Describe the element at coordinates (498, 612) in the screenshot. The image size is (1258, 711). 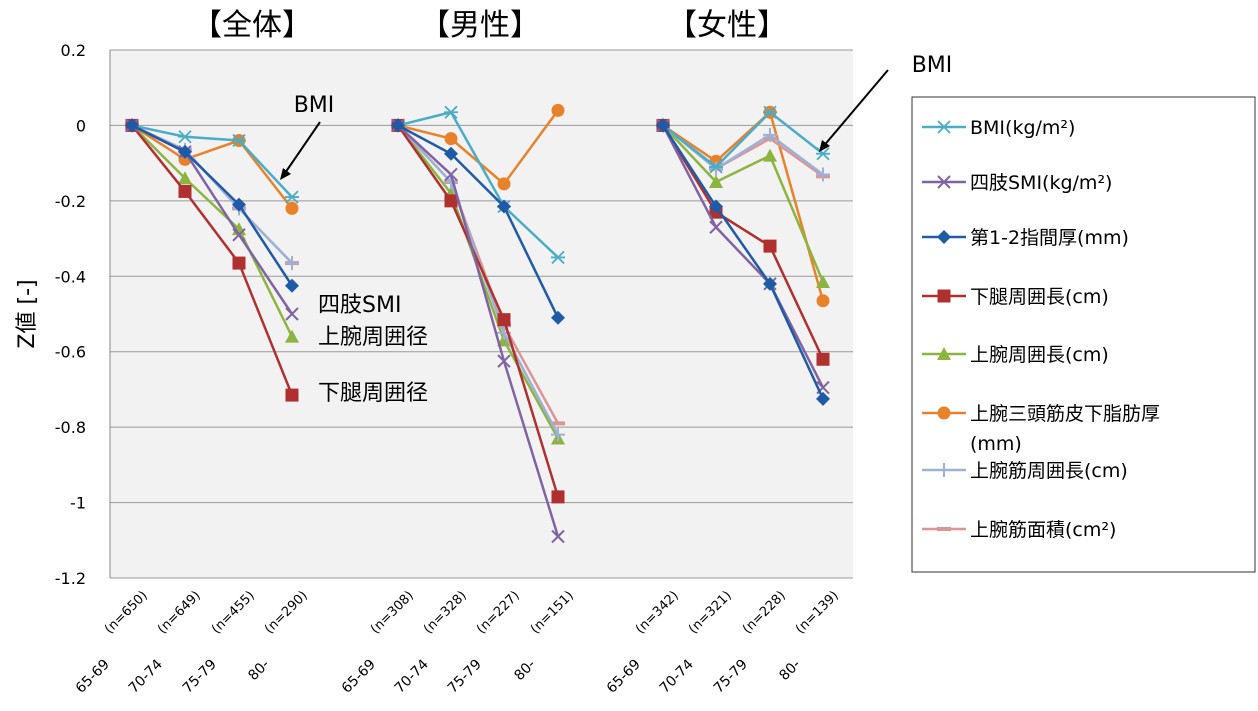
I see `x-tick-n: (n=227)` at that location.